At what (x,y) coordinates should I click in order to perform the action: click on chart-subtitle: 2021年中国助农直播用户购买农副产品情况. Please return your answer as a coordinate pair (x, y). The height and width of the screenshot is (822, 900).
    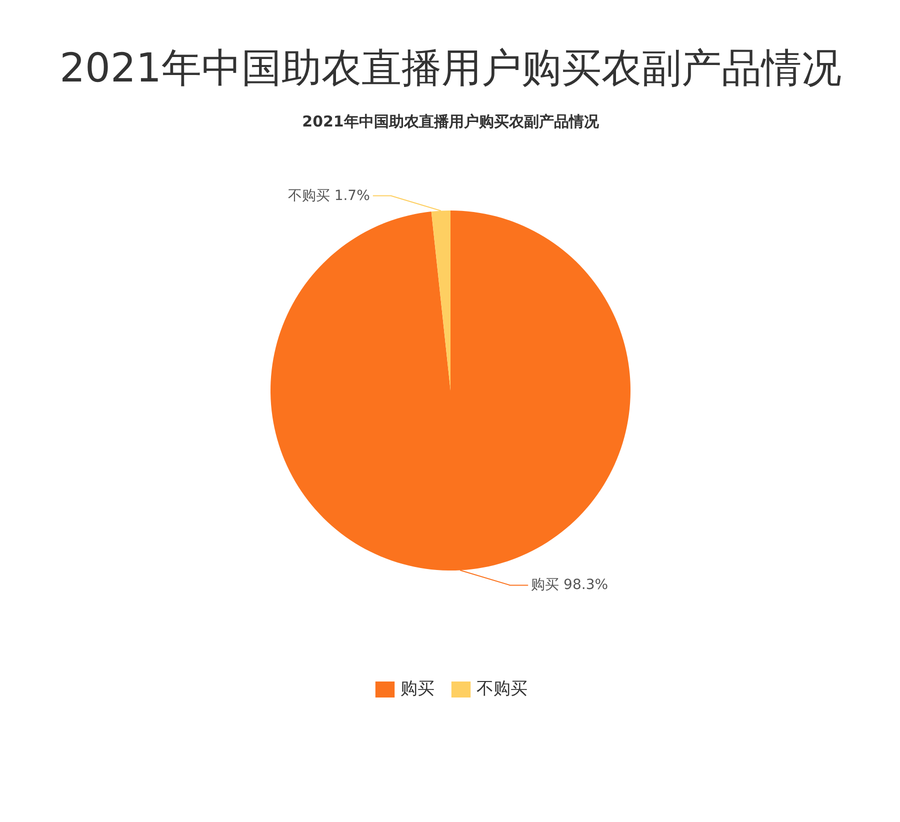
    Looking at the image, I should click on (451, 121).